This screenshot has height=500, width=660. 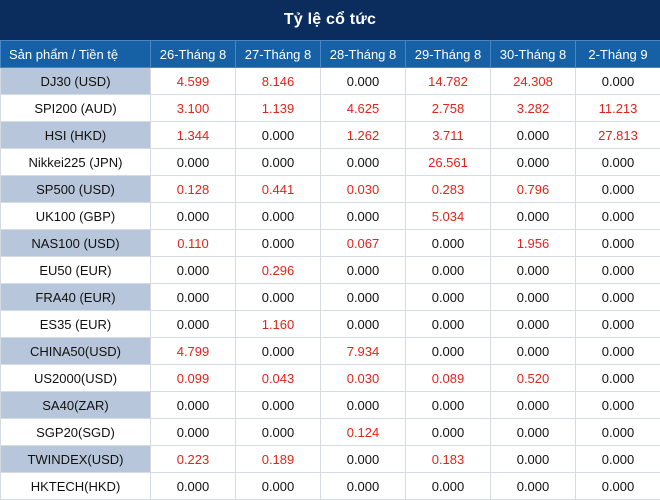 I want to click on dividend-value-cell: 0.441, so click(x=278, y=189).